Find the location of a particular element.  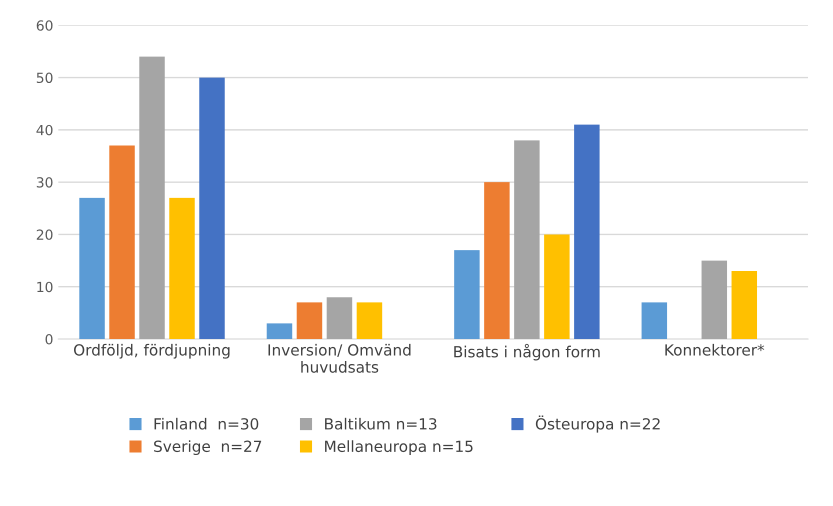

y-tick-label: 30 is located at coordinates (44, 182).